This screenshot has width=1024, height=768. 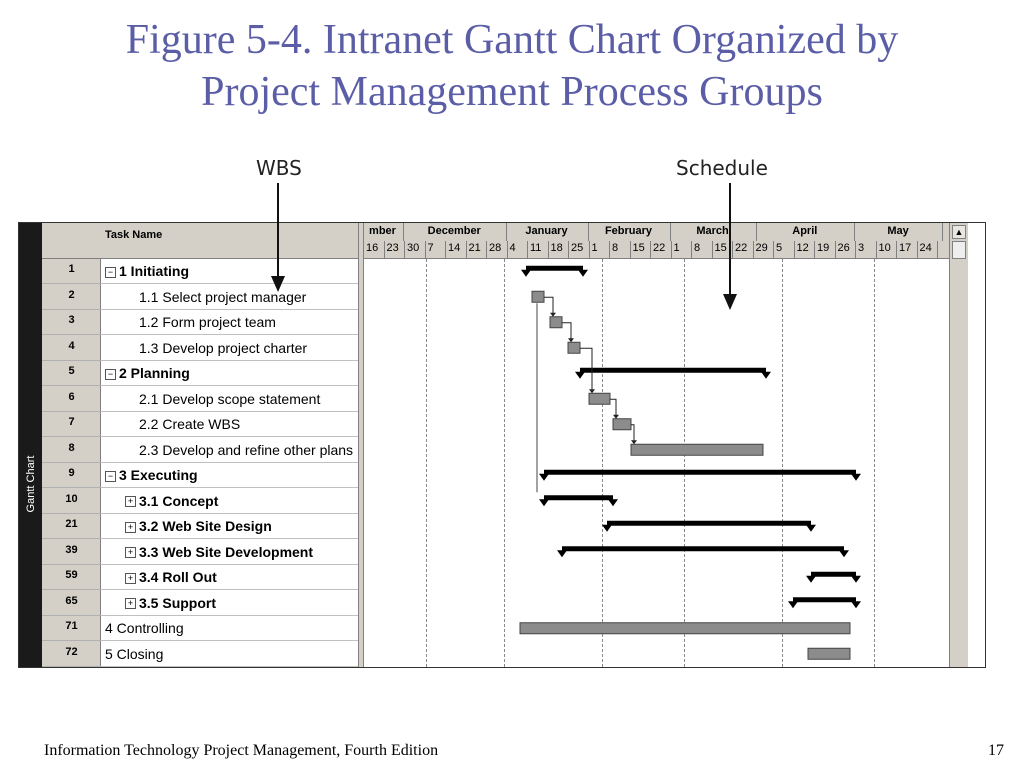 I want to click on week-label: 17, so click(x=905, y=248).